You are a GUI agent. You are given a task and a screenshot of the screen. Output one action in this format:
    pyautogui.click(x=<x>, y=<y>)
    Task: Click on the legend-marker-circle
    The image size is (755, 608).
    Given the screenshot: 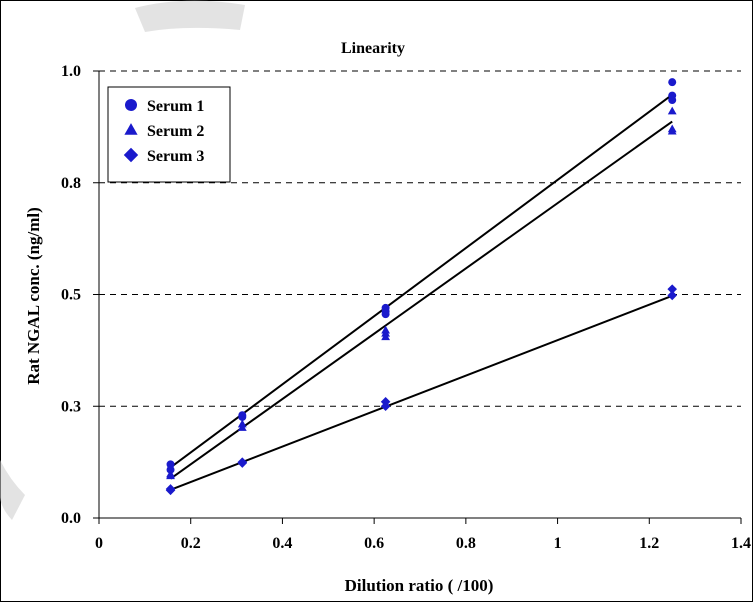 What is the action you would take?
    pyautogui.click(x=131, y=105)
    